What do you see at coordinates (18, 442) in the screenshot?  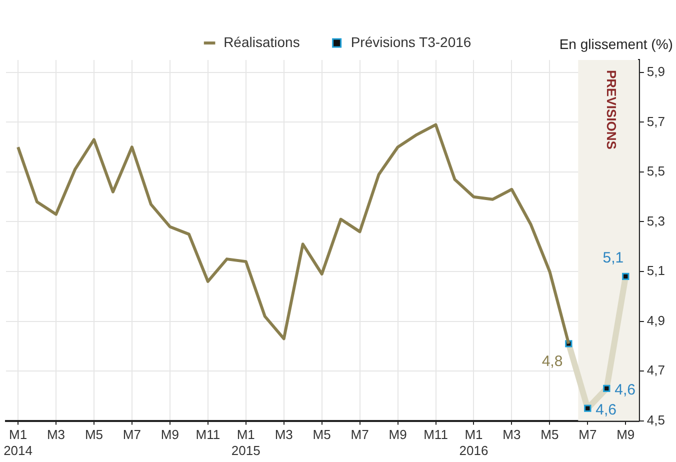 I see `x-tick-label: M1 2014` at bounding box center [18, 442].